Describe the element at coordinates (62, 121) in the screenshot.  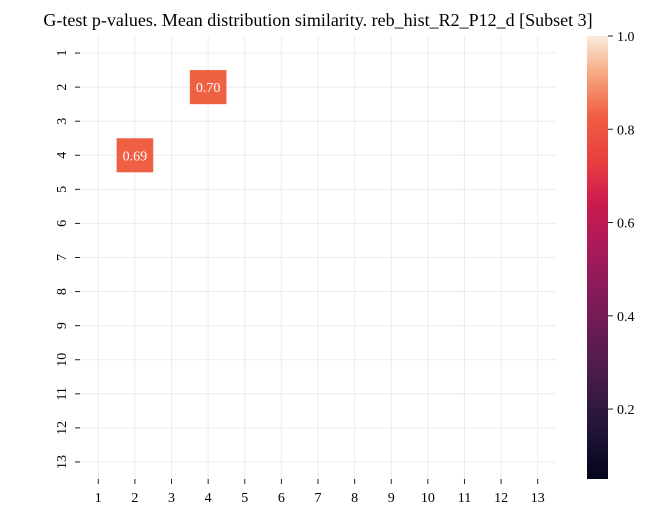
I see `y-tick-label: 3` at that location.